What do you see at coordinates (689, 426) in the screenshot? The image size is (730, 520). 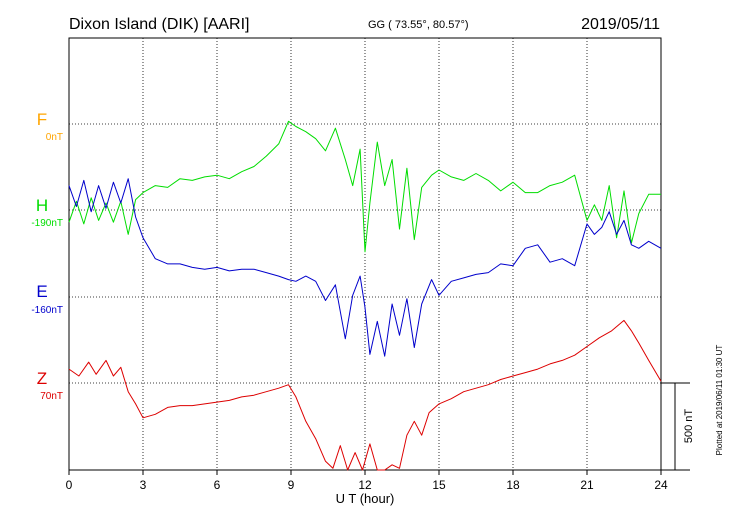 I see `scale-bar-label: 500 nT` at bounding box center [689, 426].